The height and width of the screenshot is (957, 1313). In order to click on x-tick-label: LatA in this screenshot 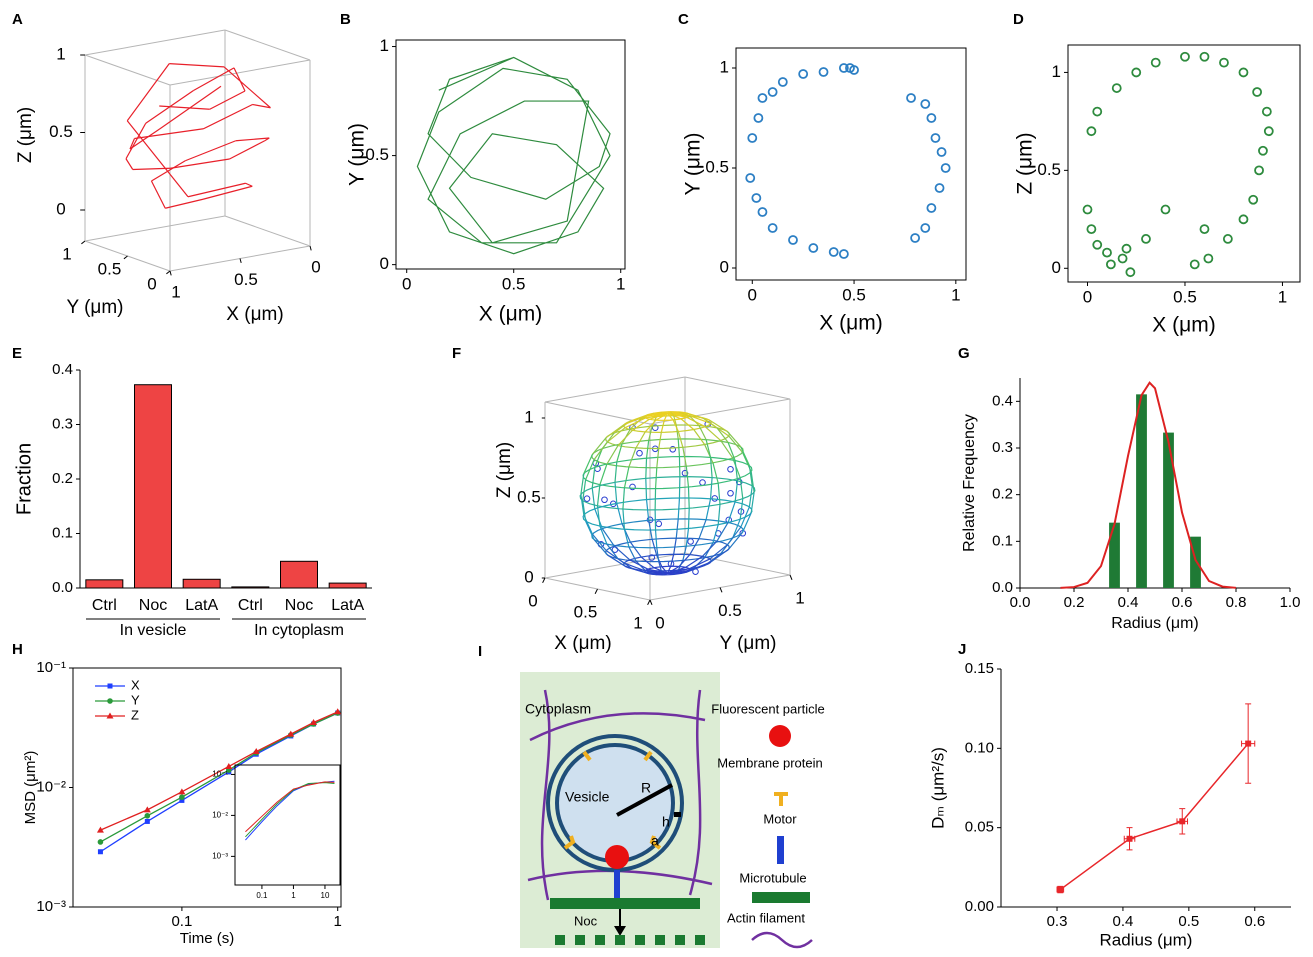, I will do `click(347, 605)`.